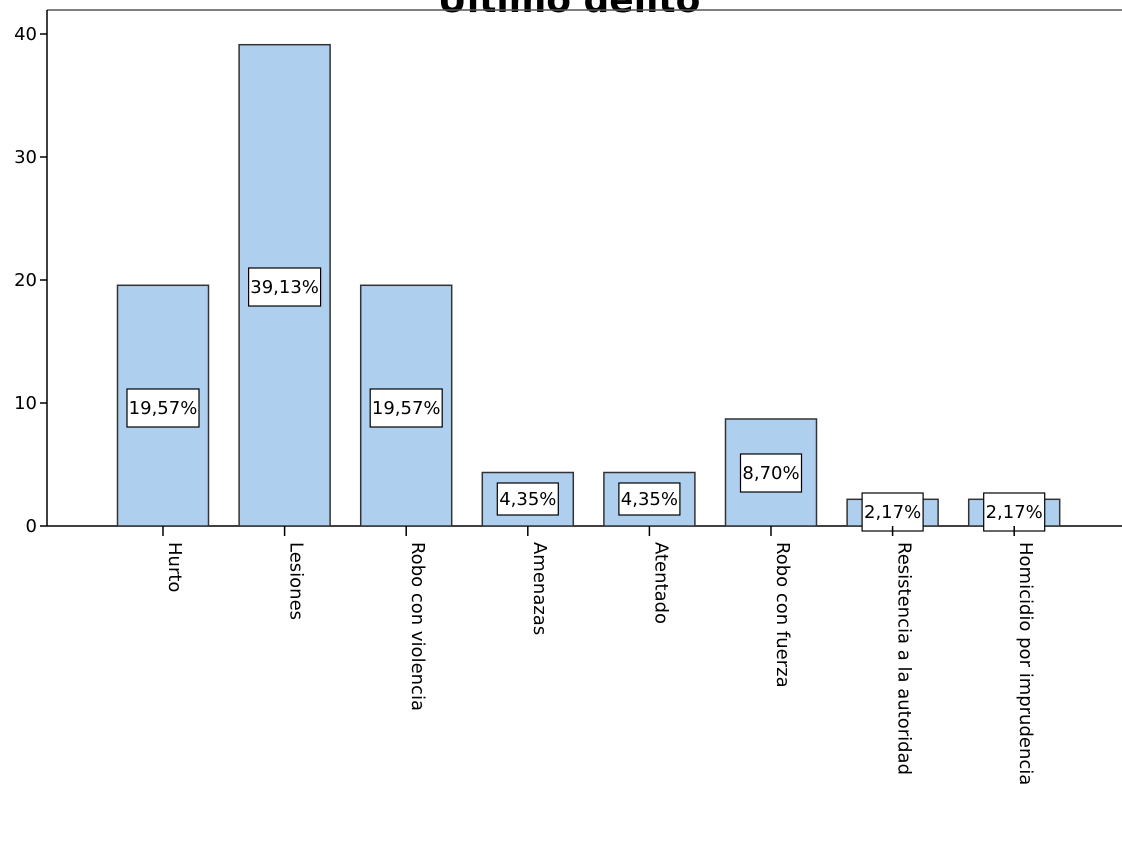 The image size is (1122, 843). I want to click on x-tick-label: Robo con fuerza, so click(782, 615).